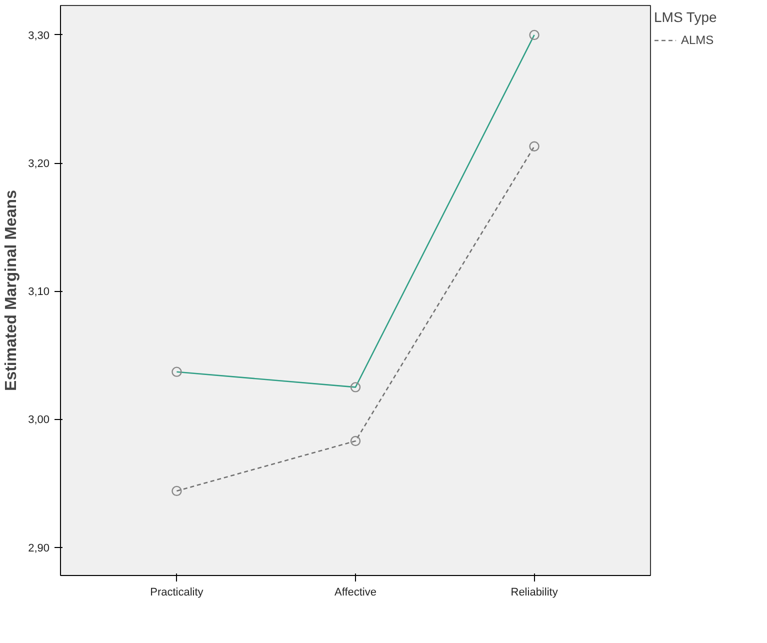 The width and height of the screenshot is (767, 643). What do you see at coordinates (177, 592) in the screenshot?
I see `x-tick-label: Practicality` at bounding box center [177, 592].